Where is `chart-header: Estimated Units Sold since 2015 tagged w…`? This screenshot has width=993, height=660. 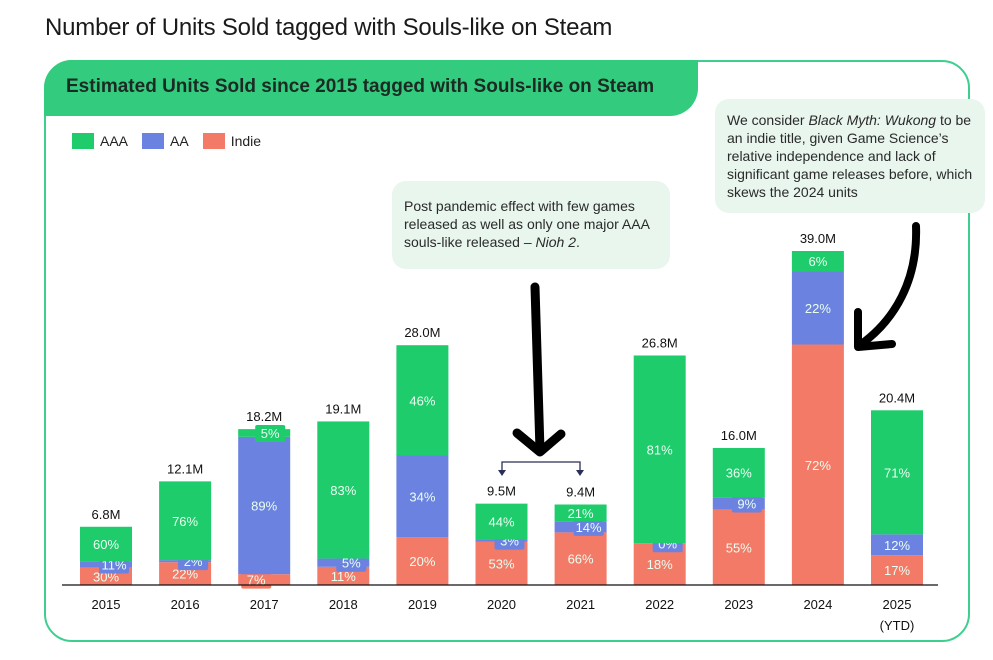 chart-header: Estimated Units Sold since 2015 tagged w… is located at coordinates (371, 88).